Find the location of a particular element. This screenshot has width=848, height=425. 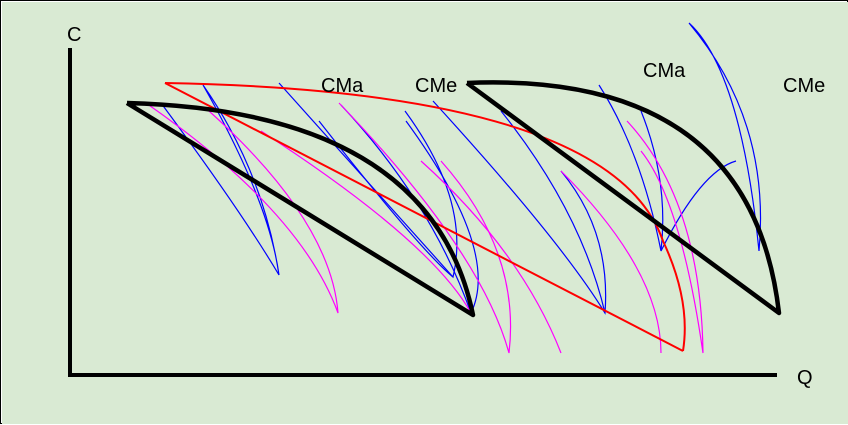

average-cost-label-2: CMe is located at coordinates (804, 86).